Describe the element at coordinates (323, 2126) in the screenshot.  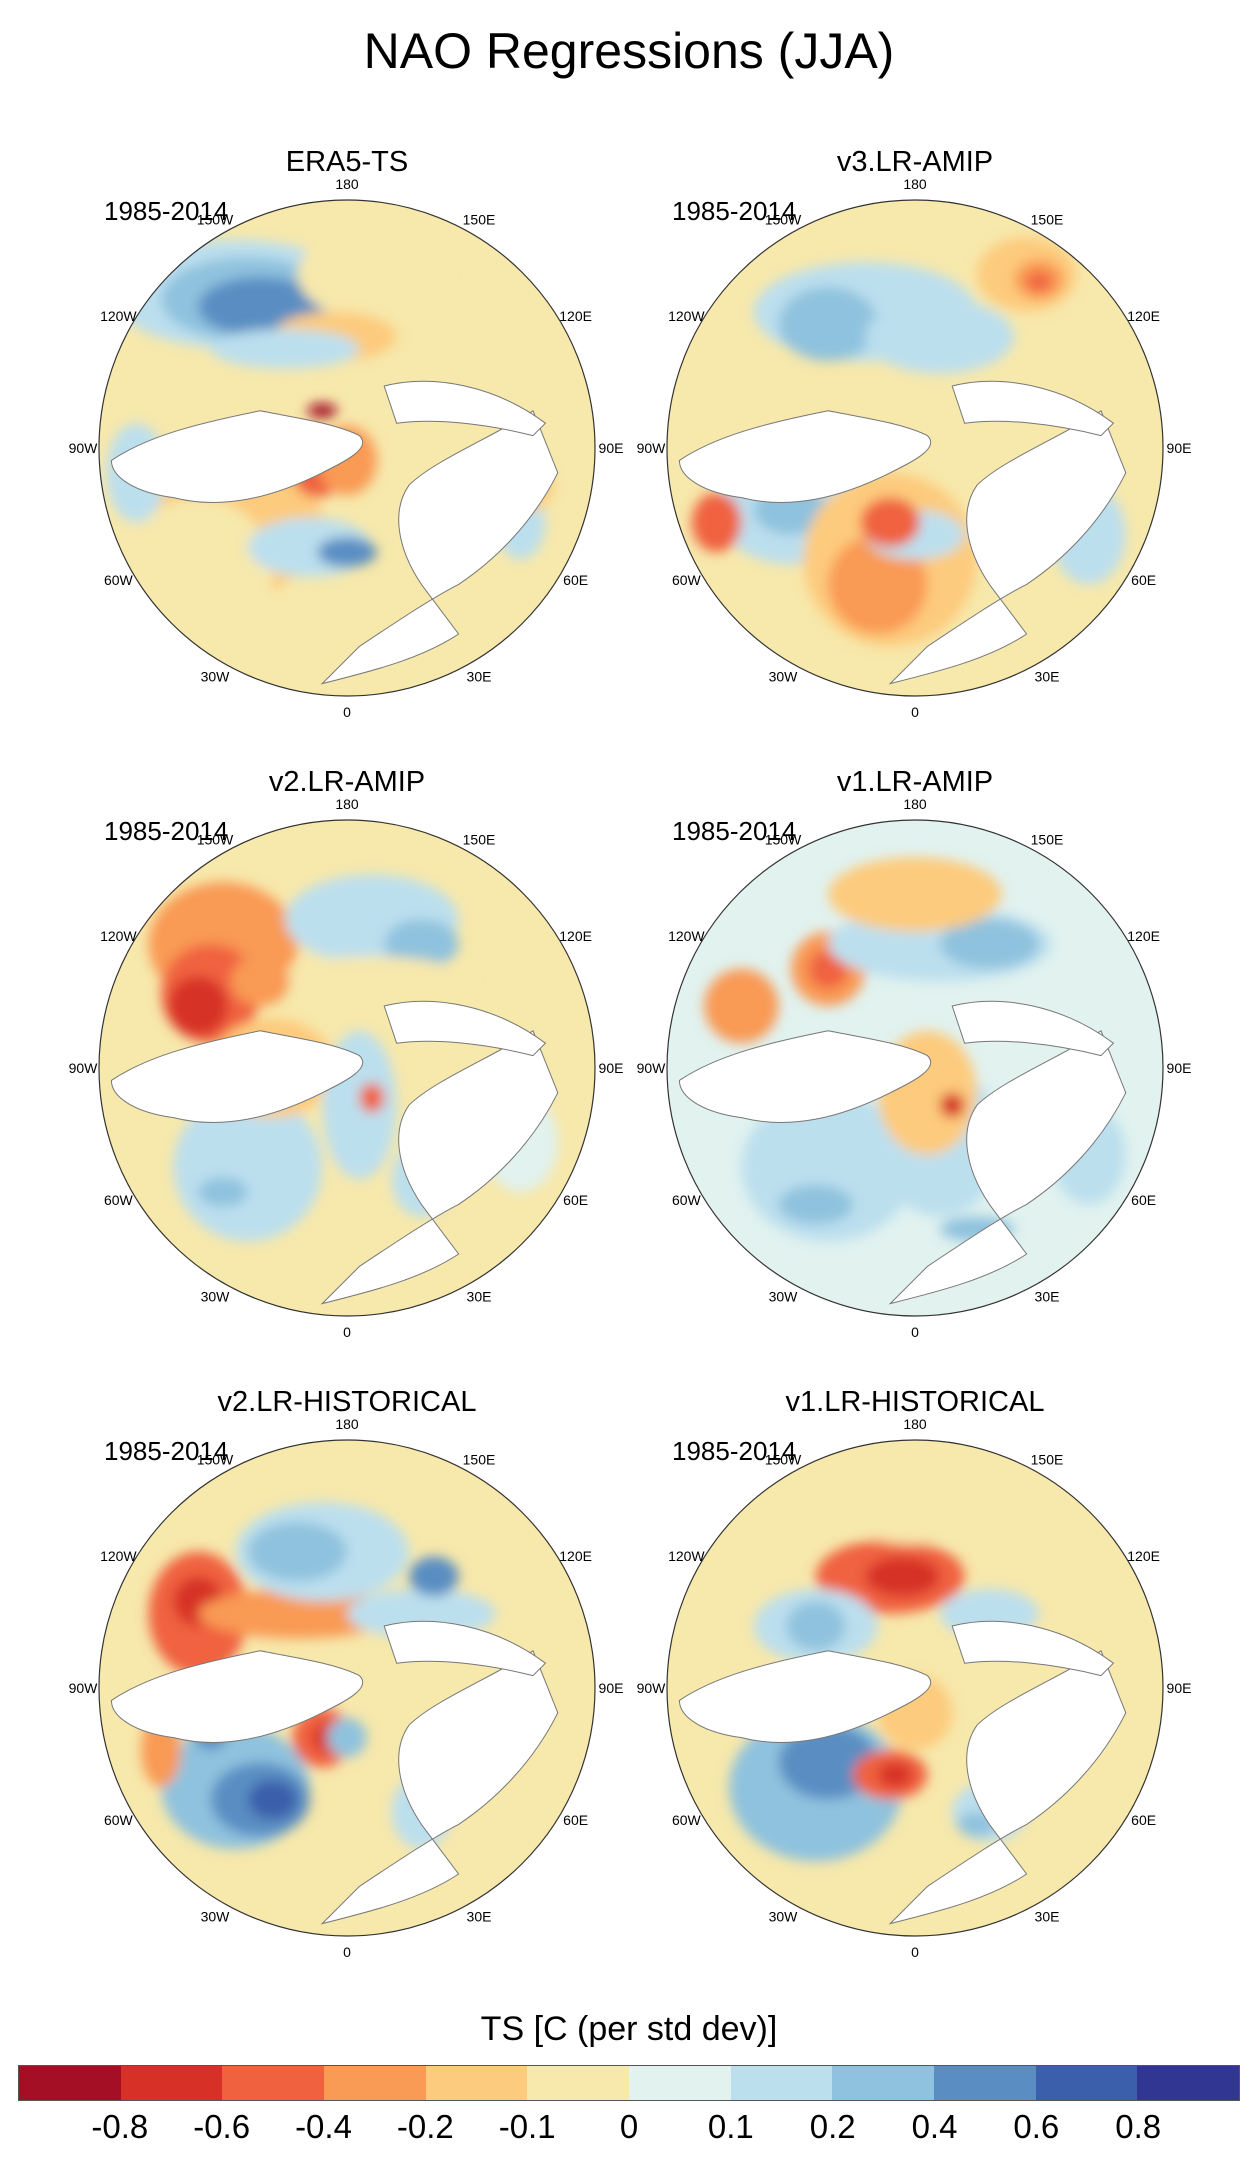
I see `colorbar-tick-label: -0.4` at that location.